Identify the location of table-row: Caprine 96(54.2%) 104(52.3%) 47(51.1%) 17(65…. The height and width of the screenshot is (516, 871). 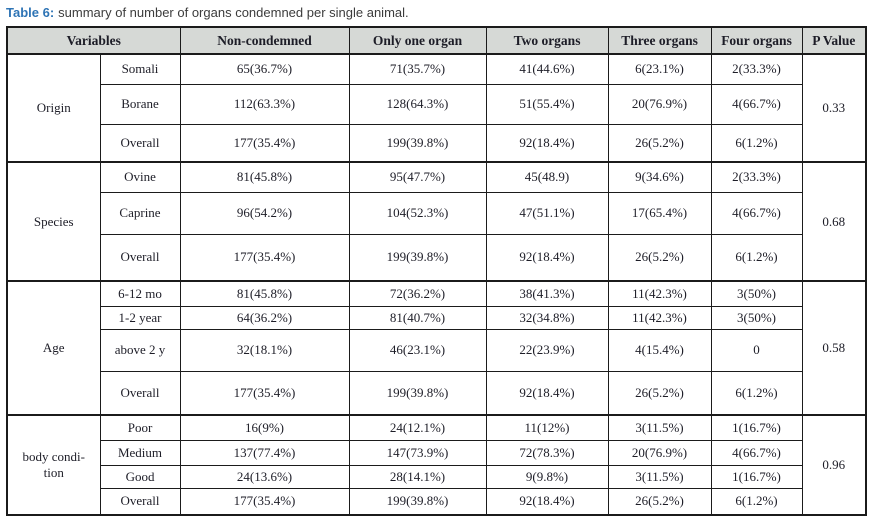
(436, 213).